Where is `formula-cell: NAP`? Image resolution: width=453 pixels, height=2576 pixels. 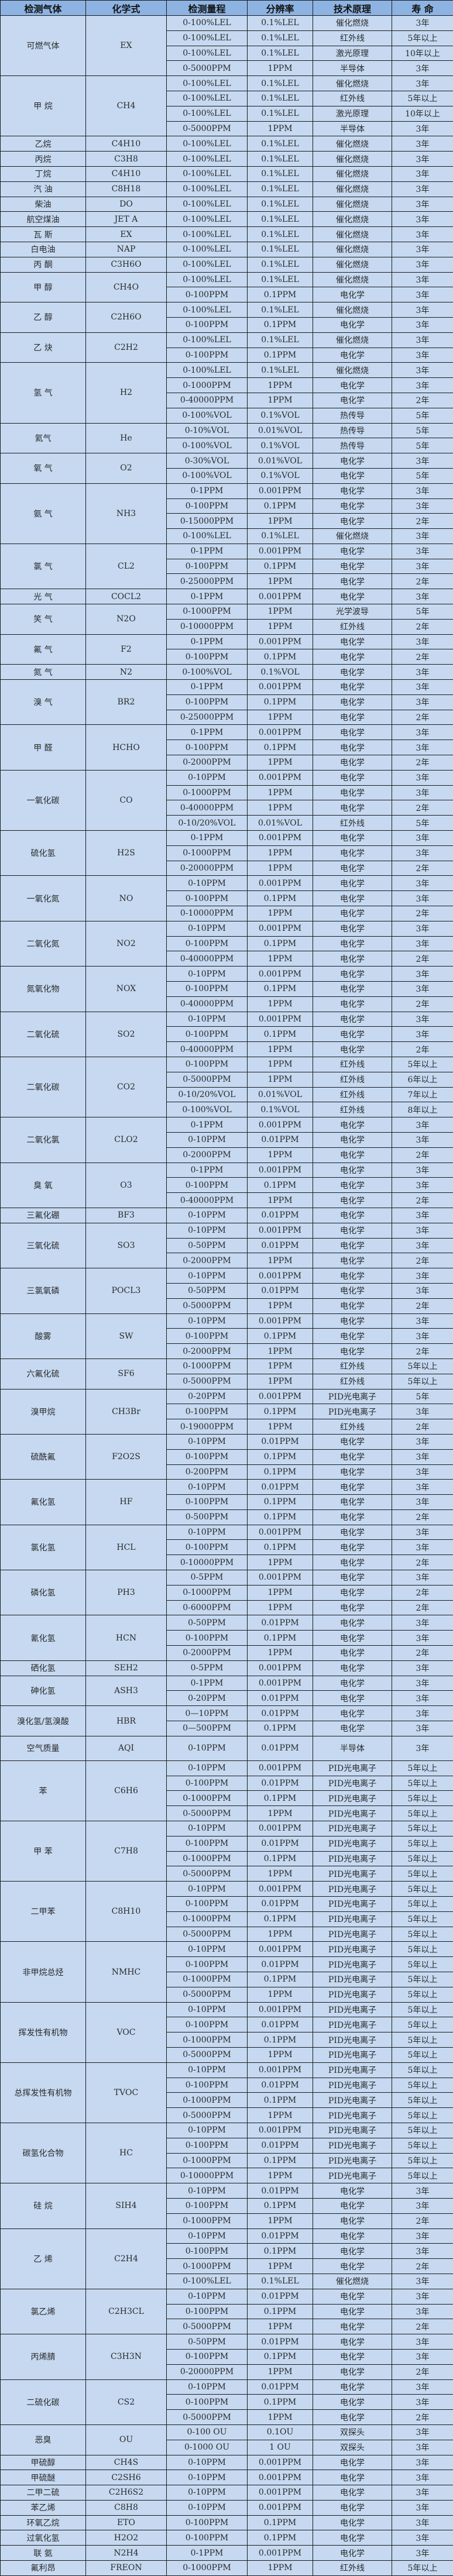 formula-cell: NAP is located at coordinates (126, 250).